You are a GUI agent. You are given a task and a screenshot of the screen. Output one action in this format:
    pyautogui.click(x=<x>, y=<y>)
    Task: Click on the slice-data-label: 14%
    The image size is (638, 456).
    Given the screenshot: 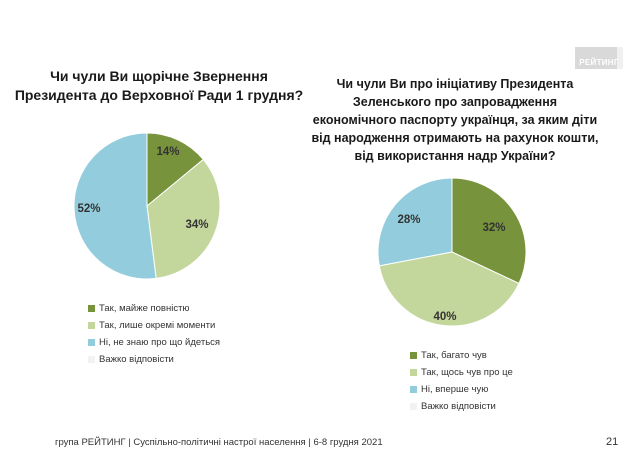 What is the action you would take?
    pyautogui.click(x=167, y=152)
    